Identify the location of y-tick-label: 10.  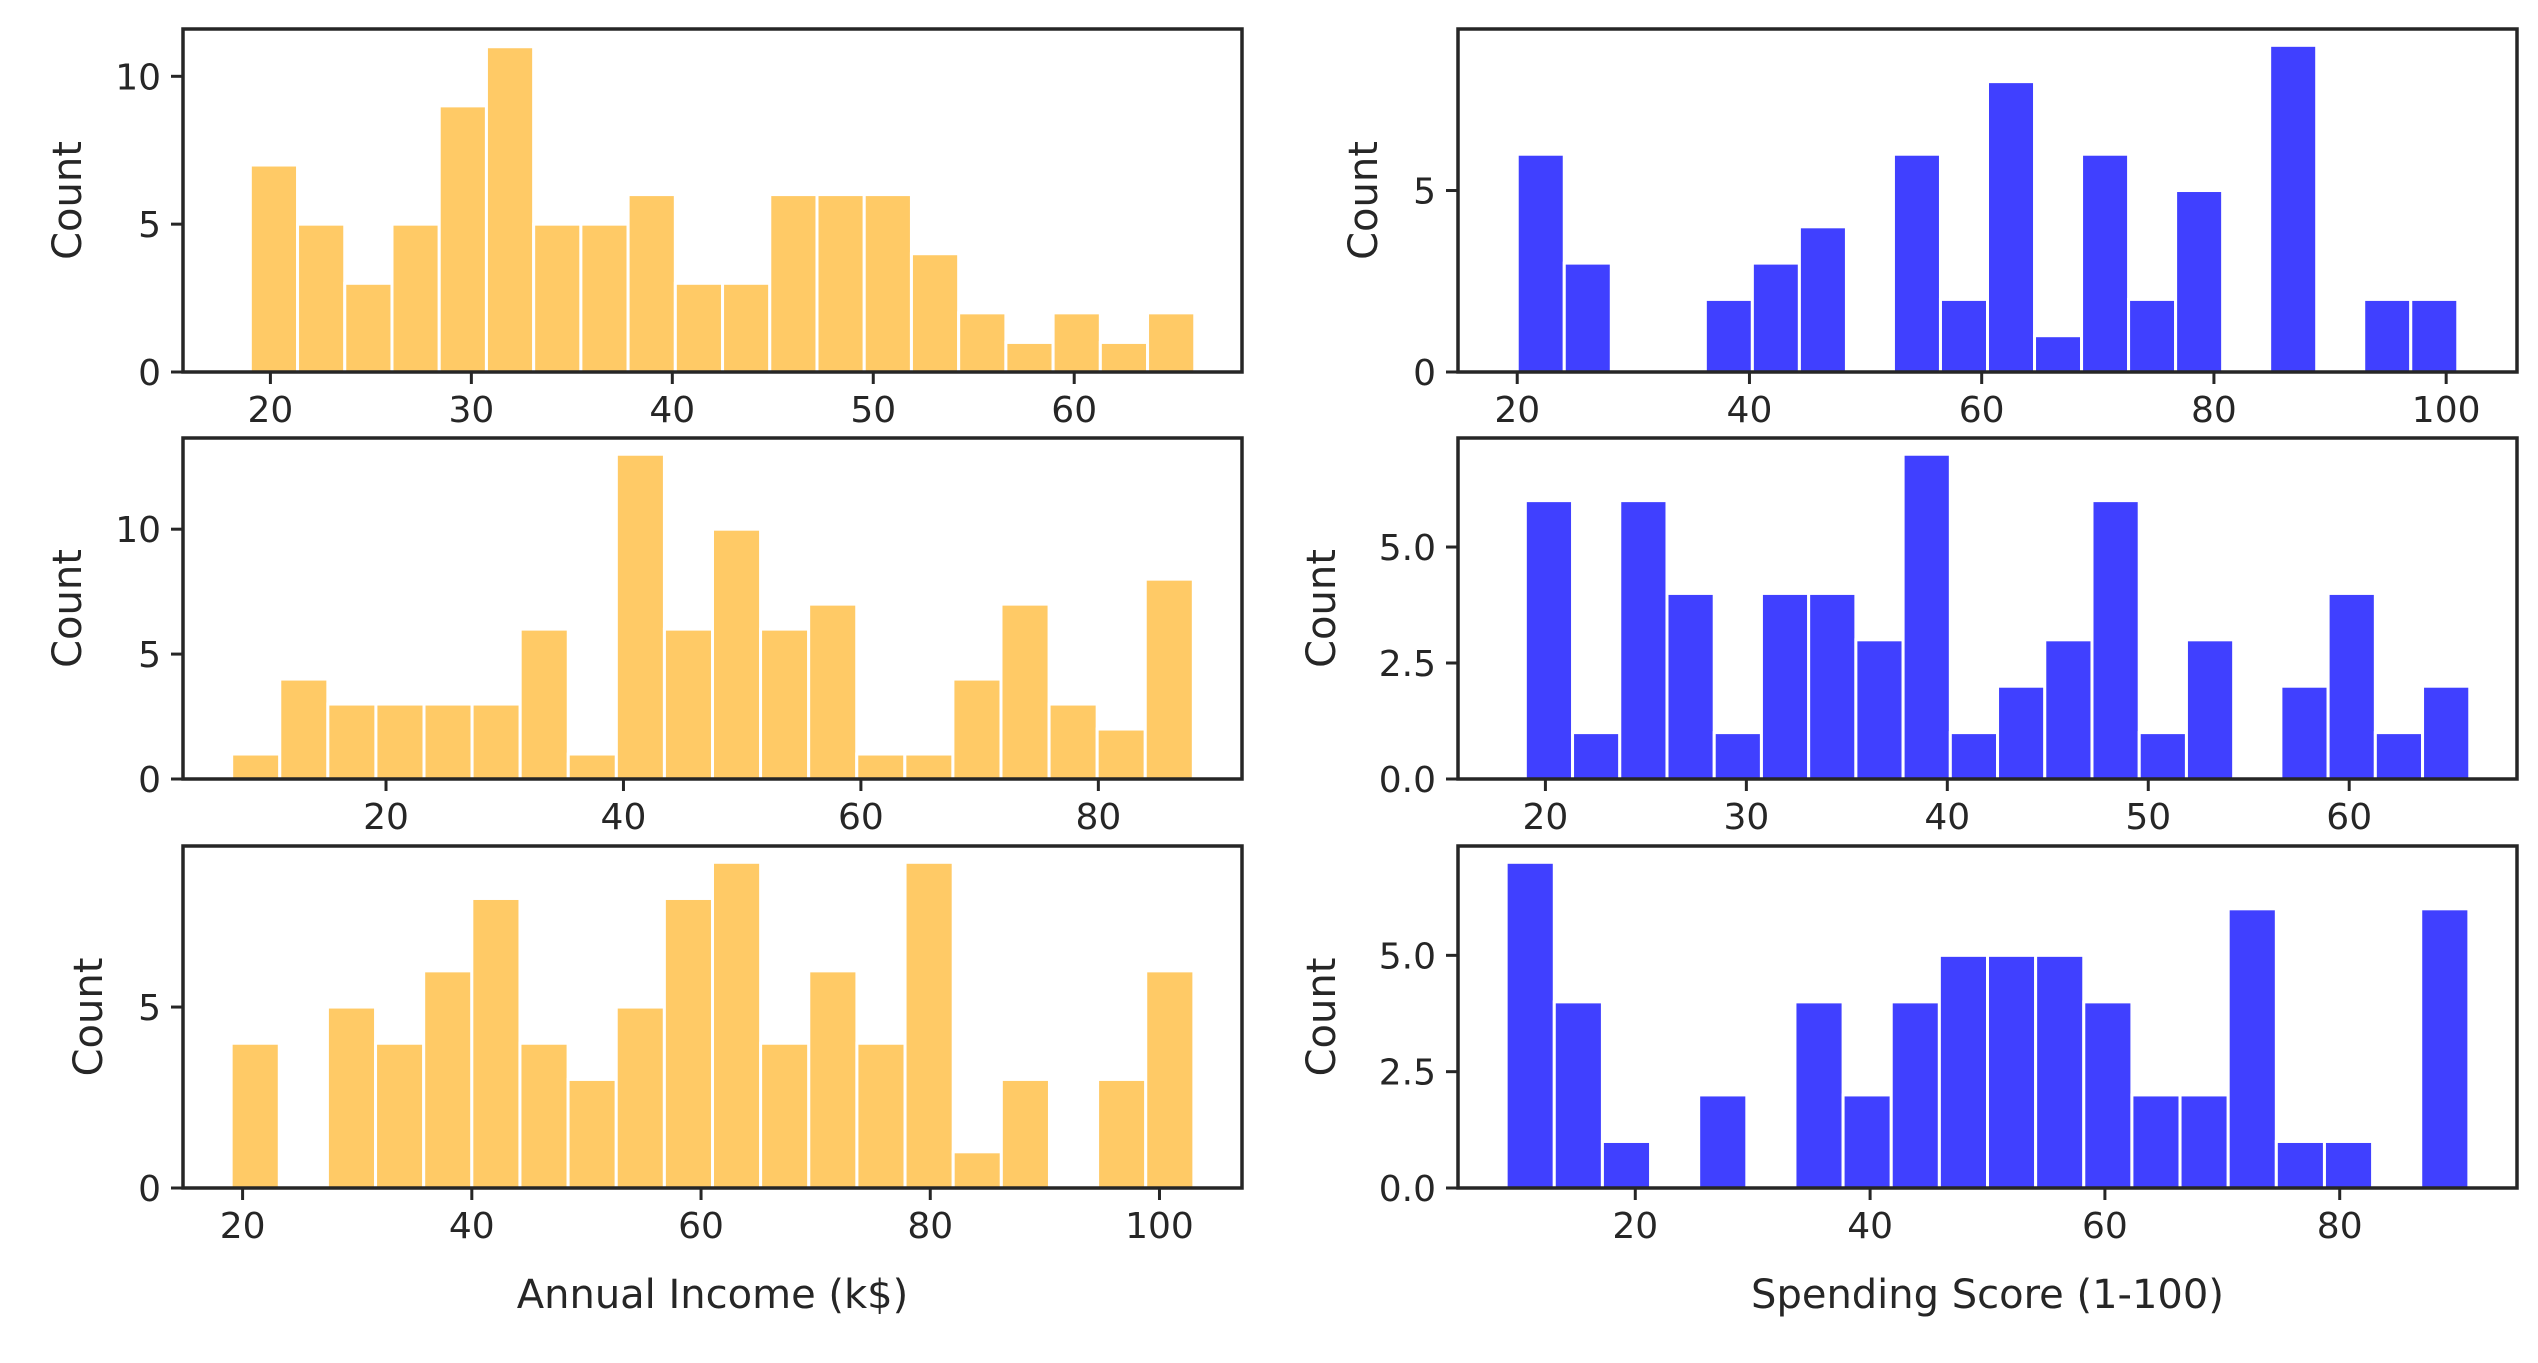
(138, 530).